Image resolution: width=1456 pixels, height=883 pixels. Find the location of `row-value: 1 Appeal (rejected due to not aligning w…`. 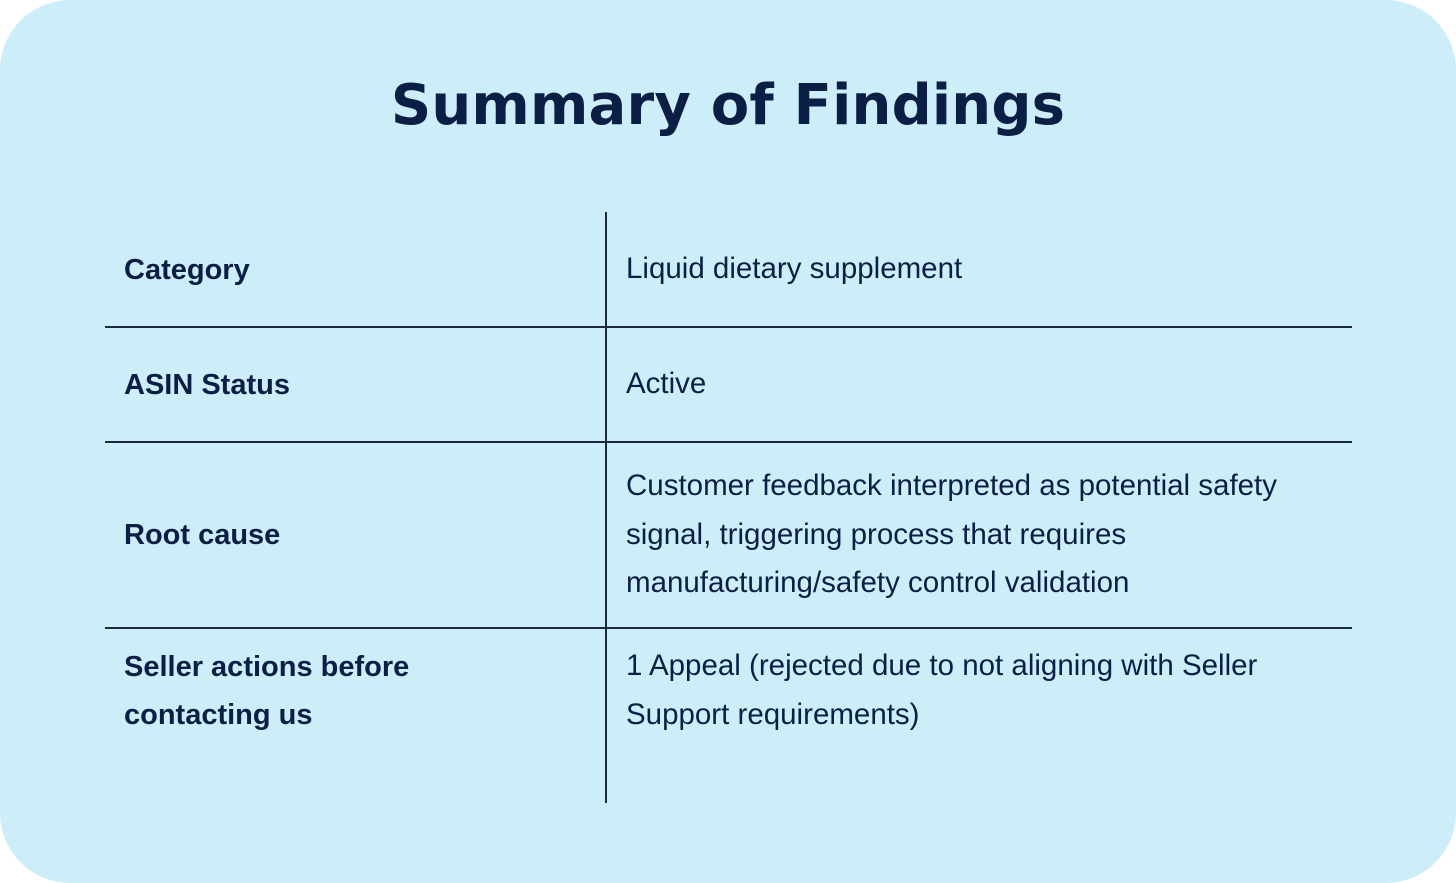

row-value: 1 Appeal (rejected due to not aligning w… is located at coordinates (942, 690).